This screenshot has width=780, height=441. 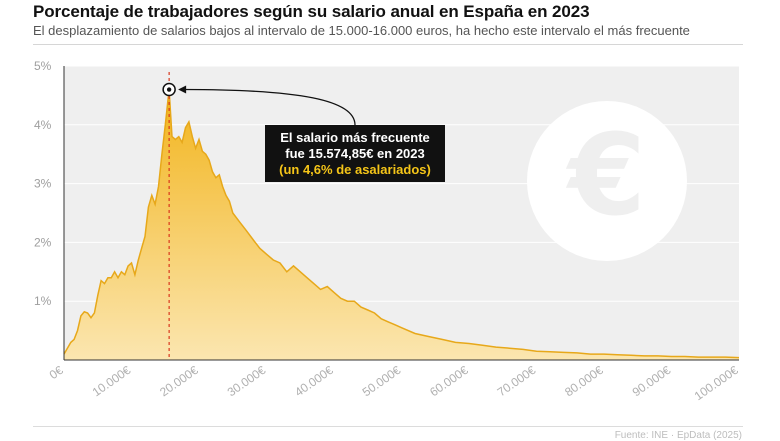 I want to click on x-tick-label: 50.000€, so click(x=382, y=381).